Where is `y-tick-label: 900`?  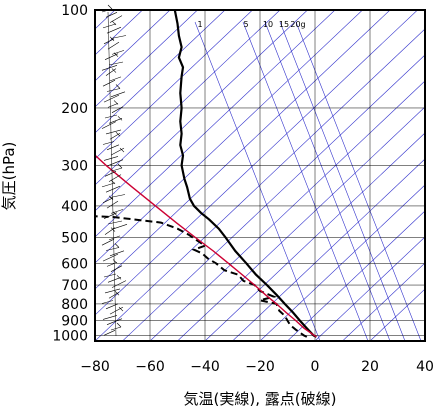 y-tick-label: 900 is located at coordinates (74, 322).